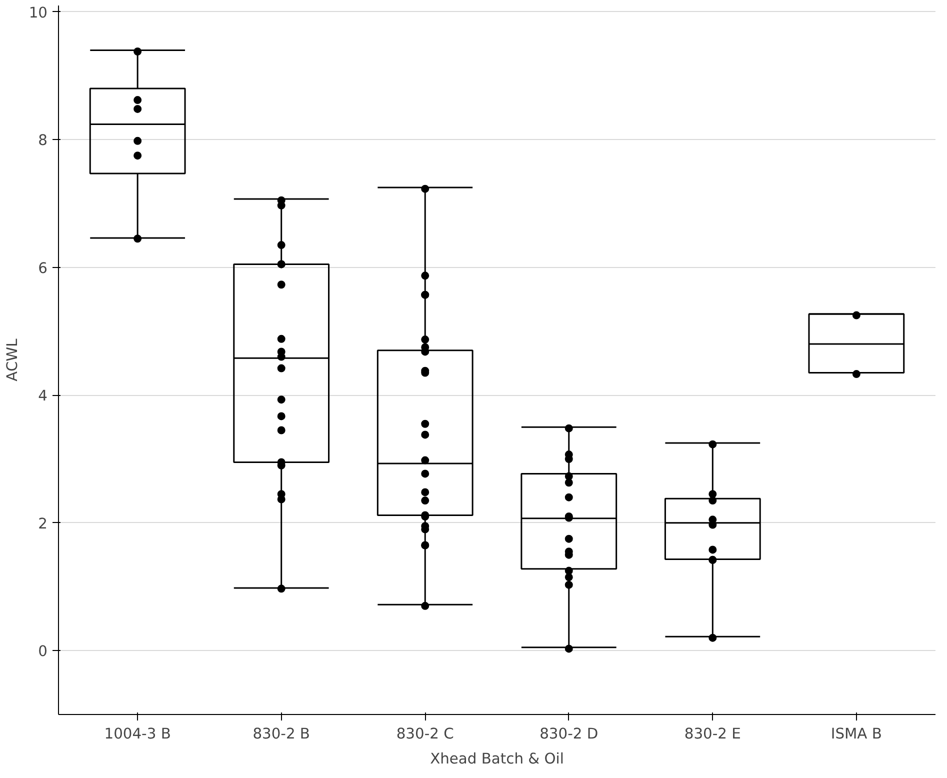  I want to click on x-tick-label: ISMA B, so click(856, 734).